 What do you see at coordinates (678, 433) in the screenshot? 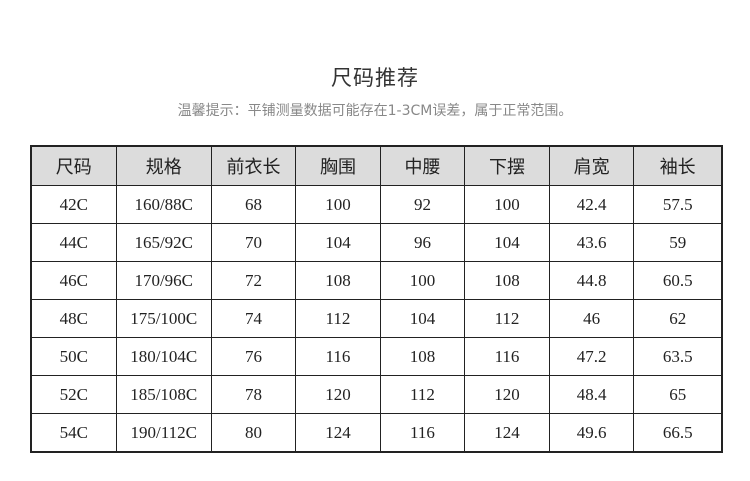
I see `table-cell: 66.5` at bounding box center [678, 433].